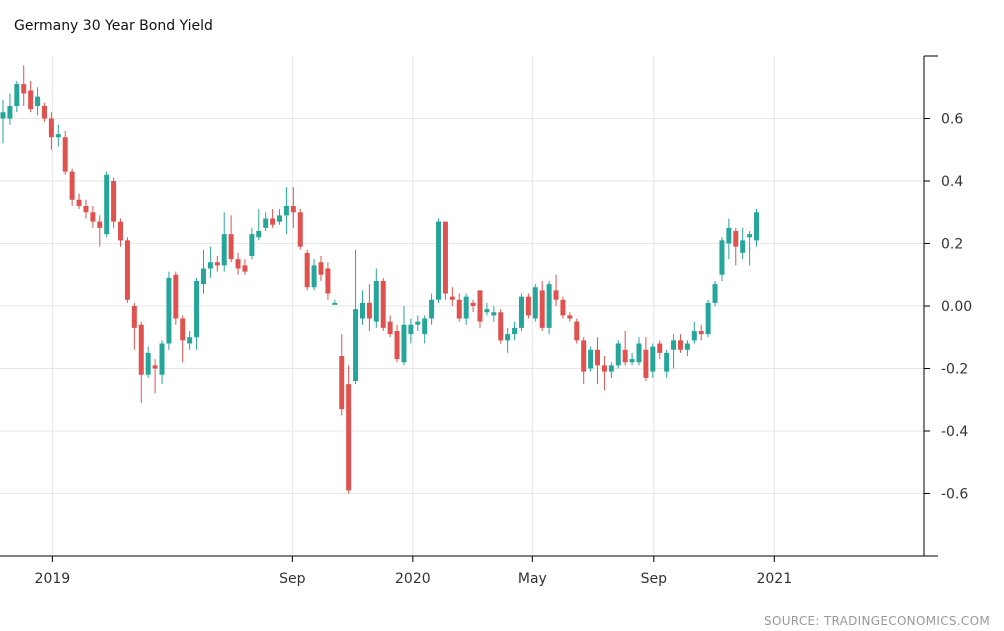  Describe the element at coordinates (774, 579) in the screenshot. I see `x-tick-label-5: 2021` at that location.